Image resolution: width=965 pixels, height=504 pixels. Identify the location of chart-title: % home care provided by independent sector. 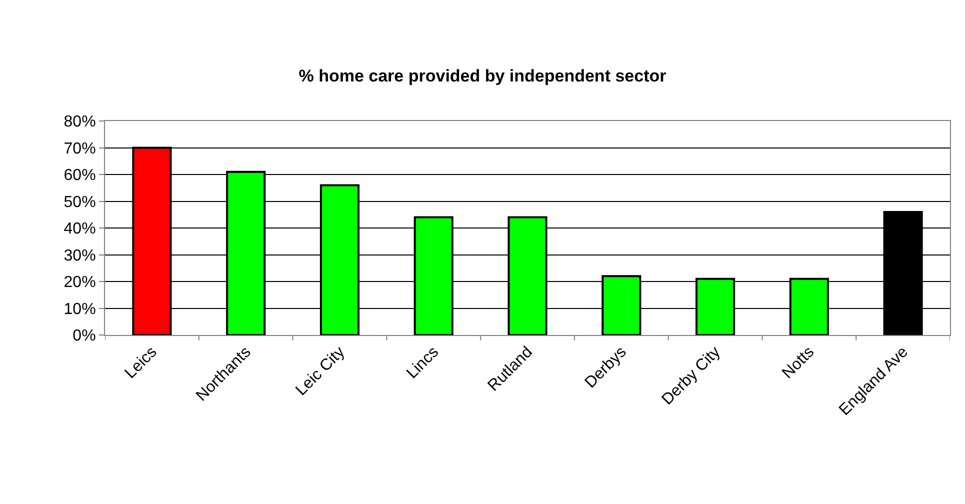
(482, 76).